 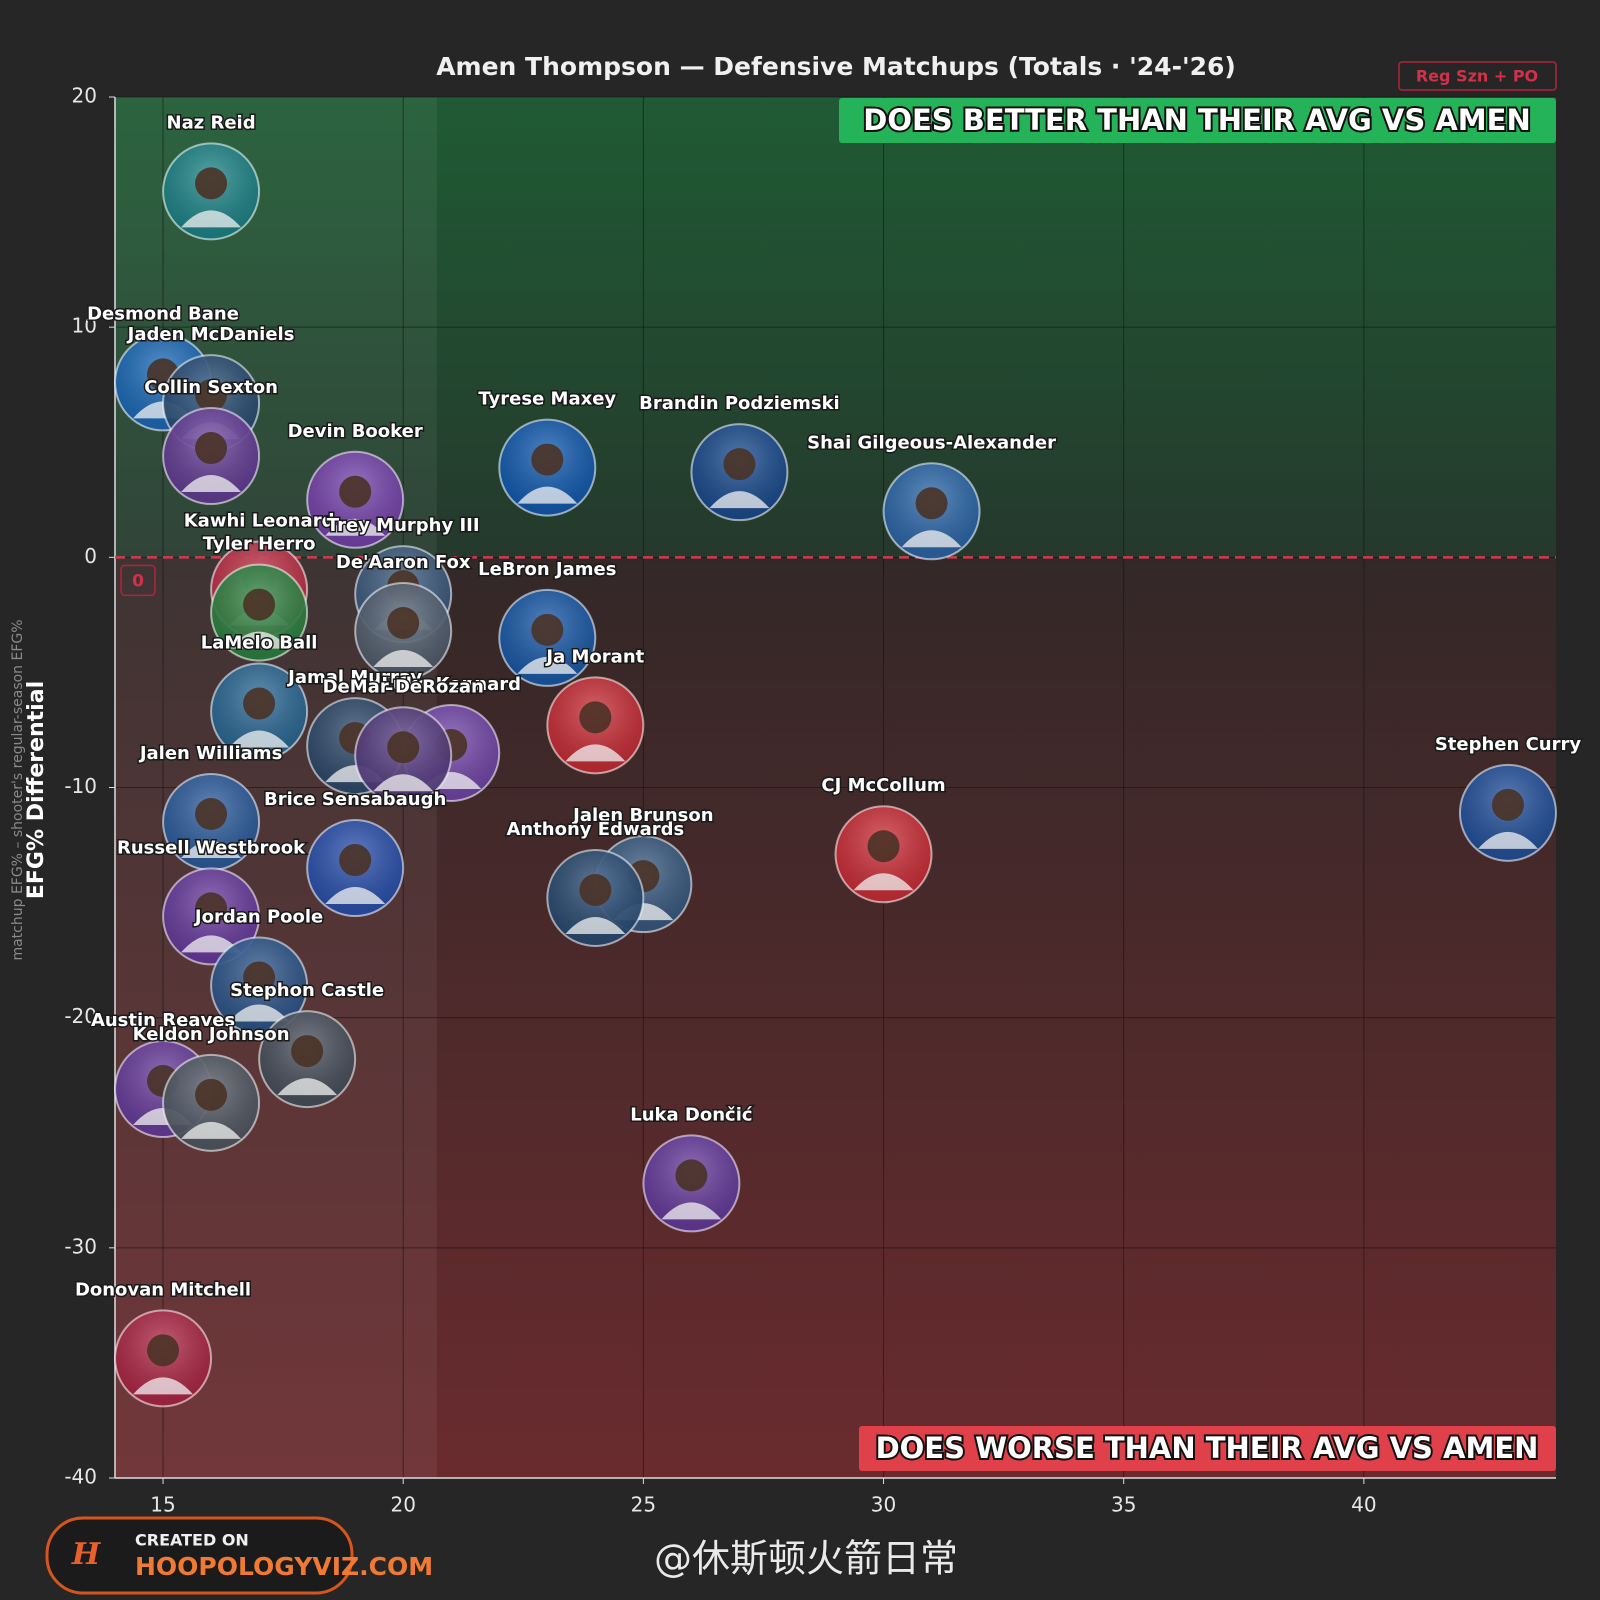 What do you see at coordinates (84, 96) in the screenshot?
I see `y-tick-label: 20` at bounding box center [84, 96].